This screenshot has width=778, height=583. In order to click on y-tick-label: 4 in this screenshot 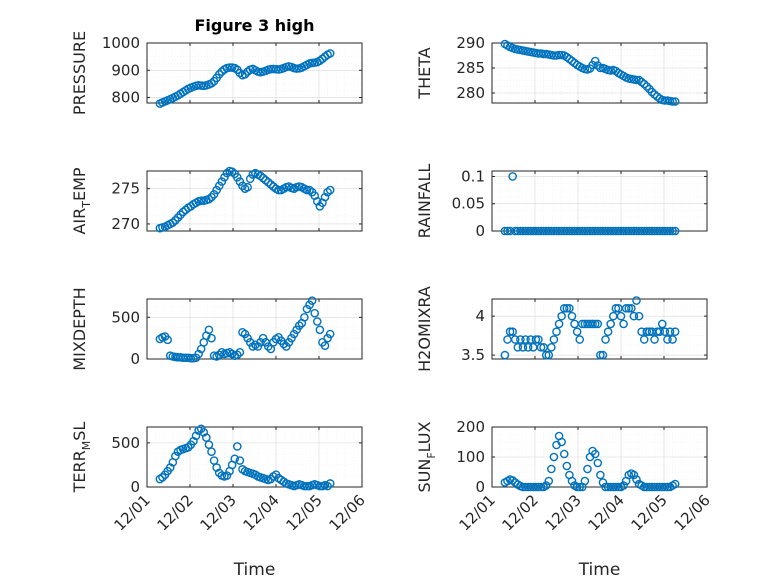, I will do `click(480, 316)`.